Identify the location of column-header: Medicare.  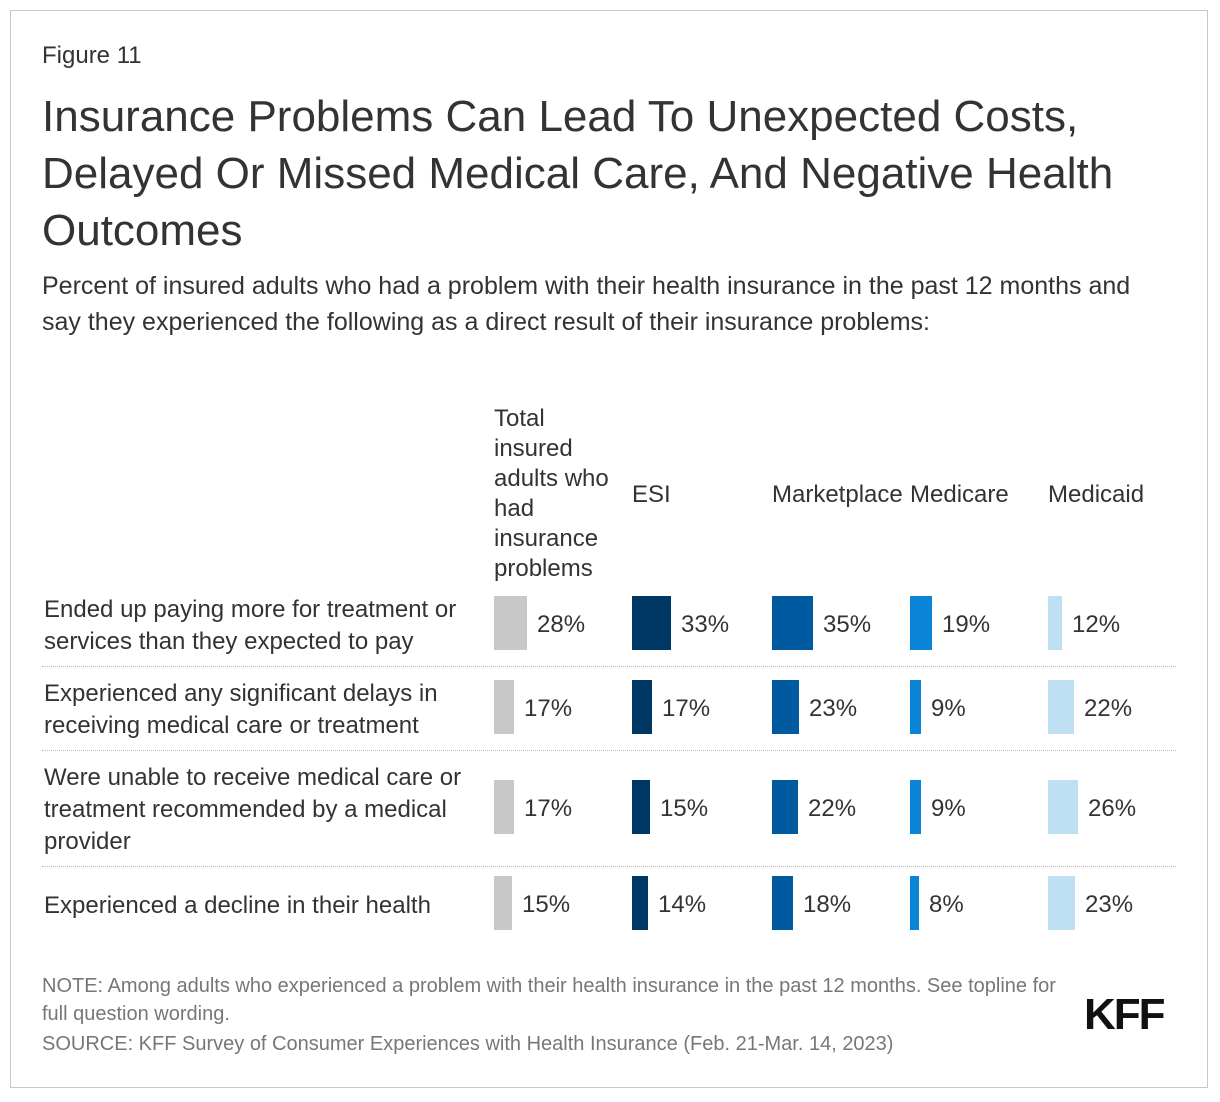
(959, 494).